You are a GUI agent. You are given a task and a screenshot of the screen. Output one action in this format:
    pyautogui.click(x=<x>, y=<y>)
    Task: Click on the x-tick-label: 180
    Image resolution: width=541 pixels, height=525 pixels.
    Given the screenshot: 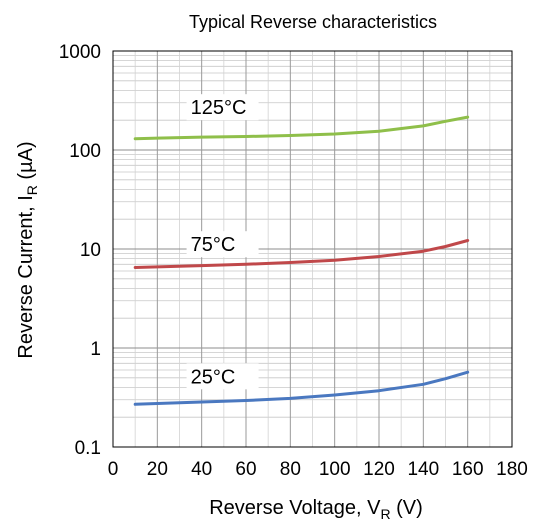 What is the action you would take?
    pyautogui.click(x=512, y=469)
    